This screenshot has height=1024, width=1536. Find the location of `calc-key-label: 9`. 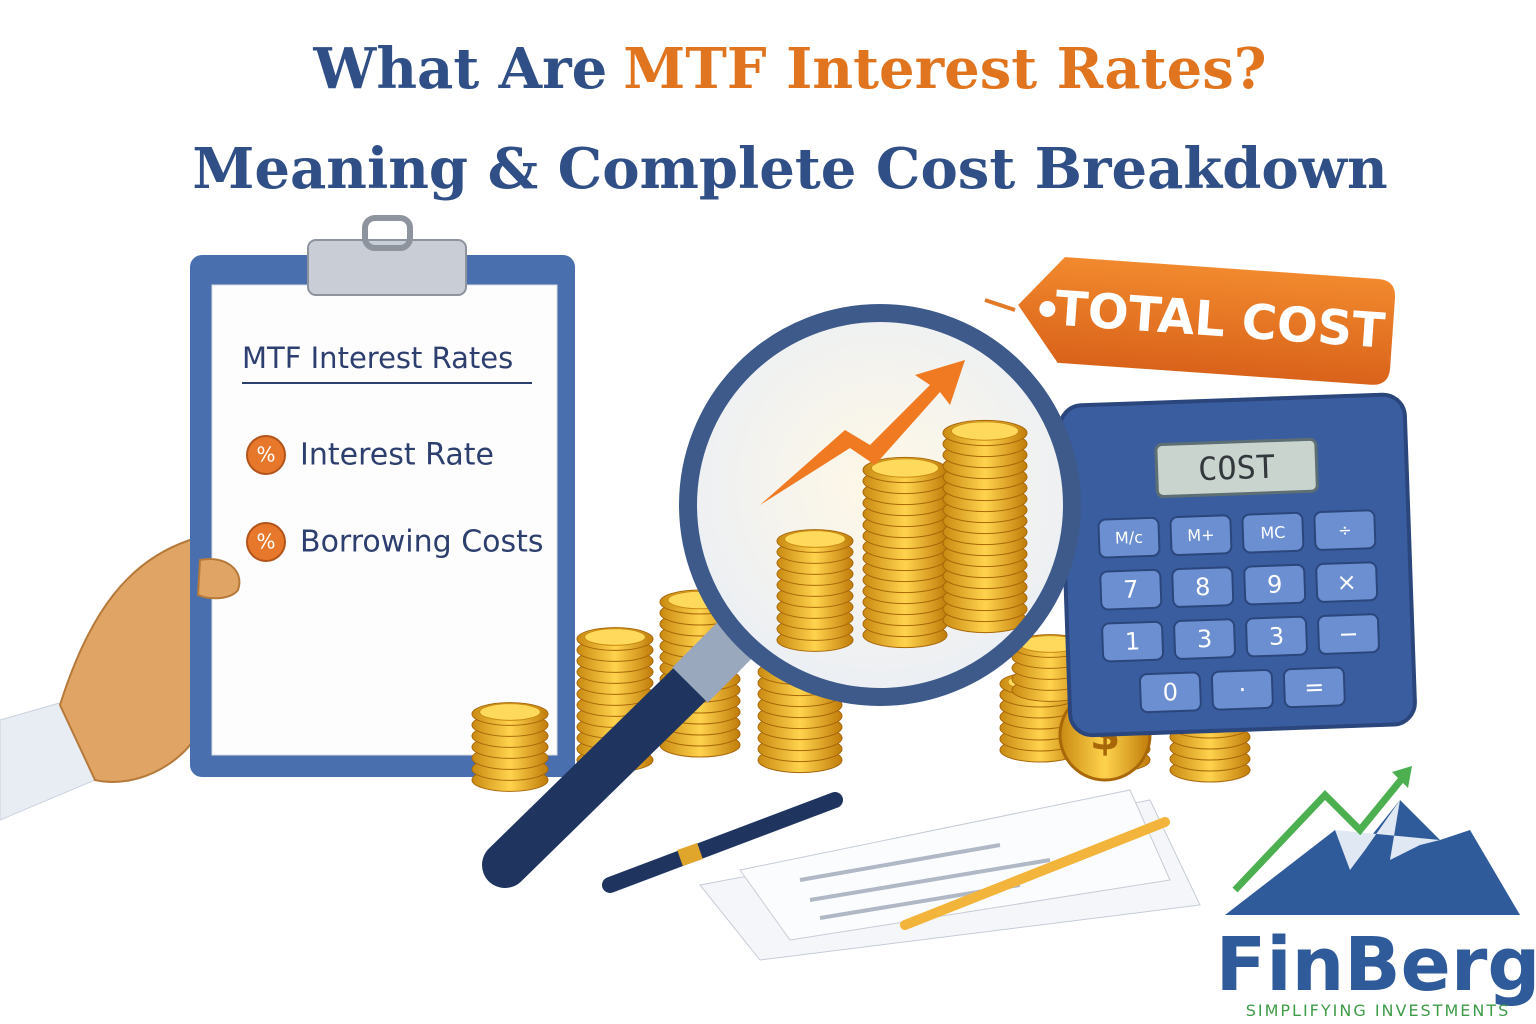

calc-key-label: 9 is located at coordinates (1275, 584).